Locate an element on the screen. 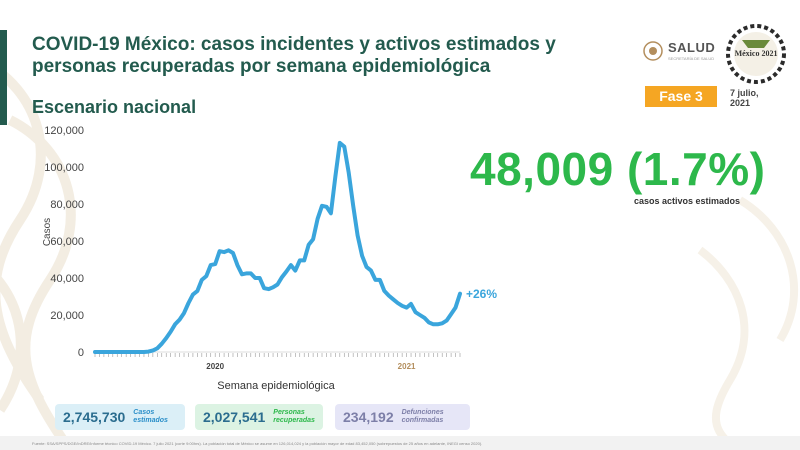 This screenshot has height=450, width=800. y-axis: 0 20,000 40,000 60,000 80,000 100,000 120,000 is located at coordinates (64, 242).